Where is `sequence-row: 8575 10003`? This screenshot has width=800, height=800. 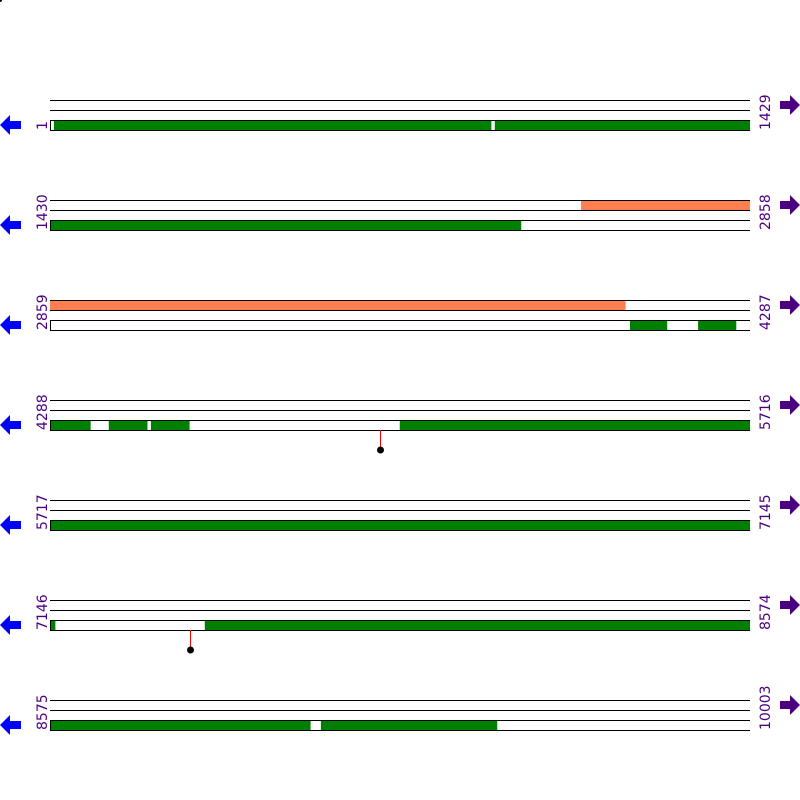 sequence-row: 8575 10003 is located at coordinates (400, 710).